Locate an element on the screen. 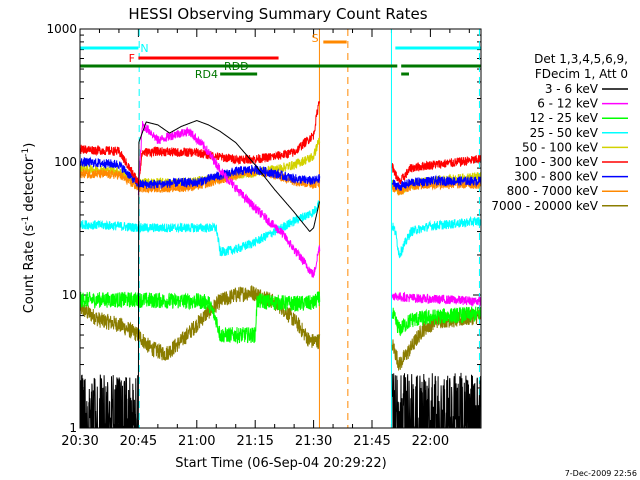  x-tick-label: 21:15 is located at coordinates (254, 441).